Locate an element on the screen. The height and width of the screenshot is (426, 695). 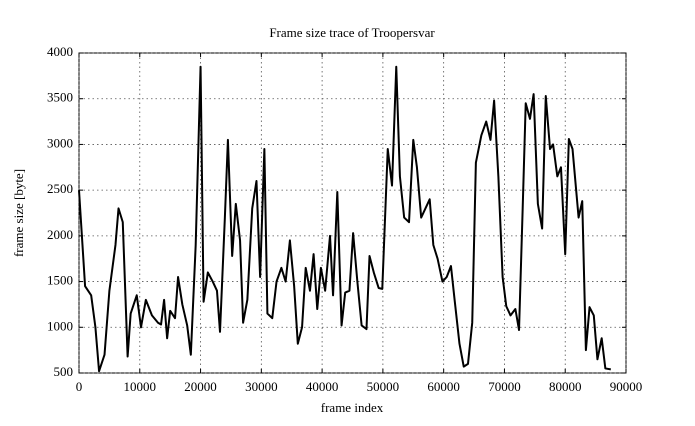
y-tick-label: 2000 is located at coordinates (60, 234).